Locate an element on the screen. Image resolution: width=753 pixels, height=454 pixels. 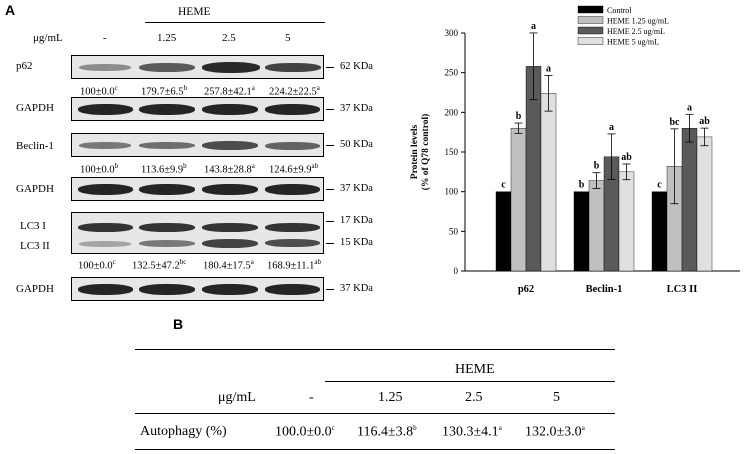
legend-entry: HEME 2.5 ug/mL is located at coordinates (636, 31).